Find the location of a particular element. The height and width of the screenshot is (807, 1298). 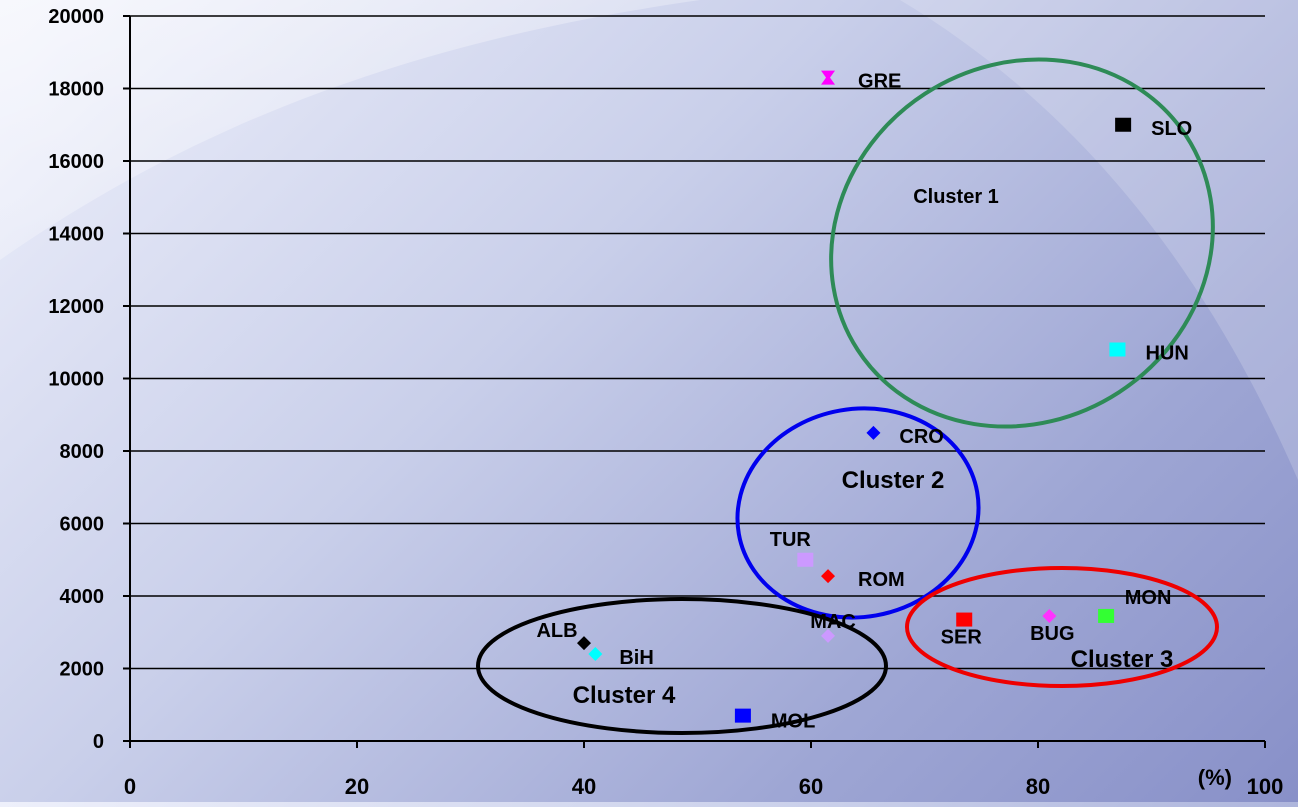

cluster-label: Cluster 2 is located at coordinates (893, 480).